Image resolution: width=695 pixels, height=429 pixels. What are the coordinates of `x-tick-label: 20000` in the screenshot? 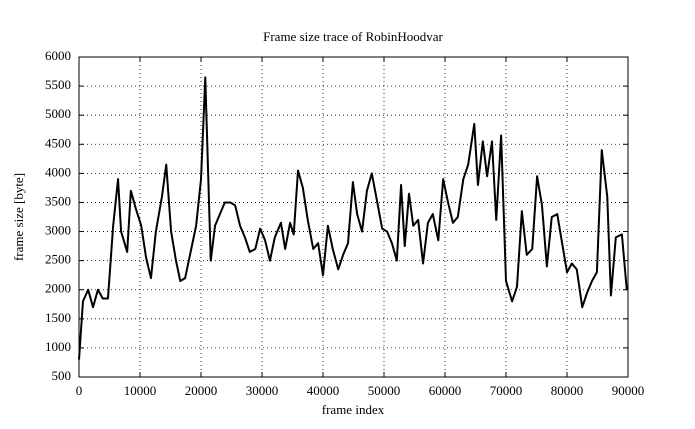 It's located at (201, 390).